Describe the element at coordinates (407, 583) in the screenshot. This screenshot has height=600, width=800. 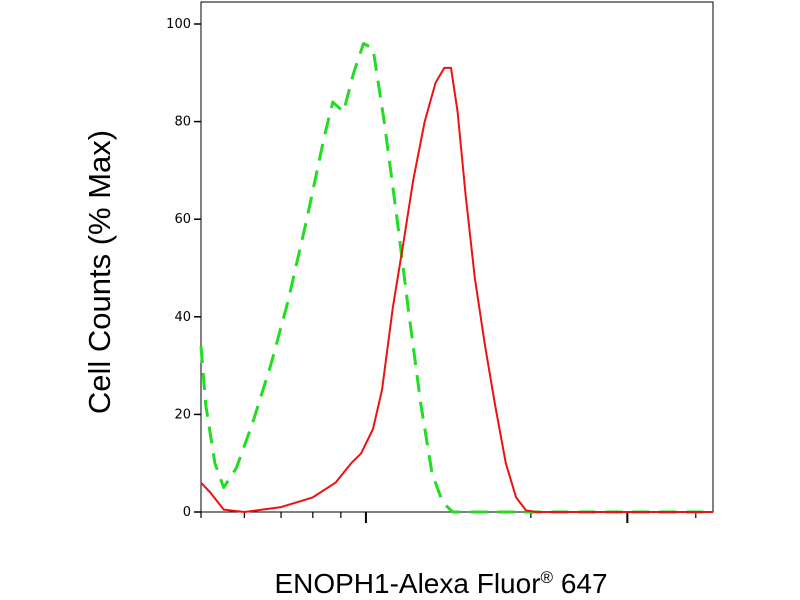
I see `x-axis-title-main: ENOPH1-Alexa Fluor` at that location.